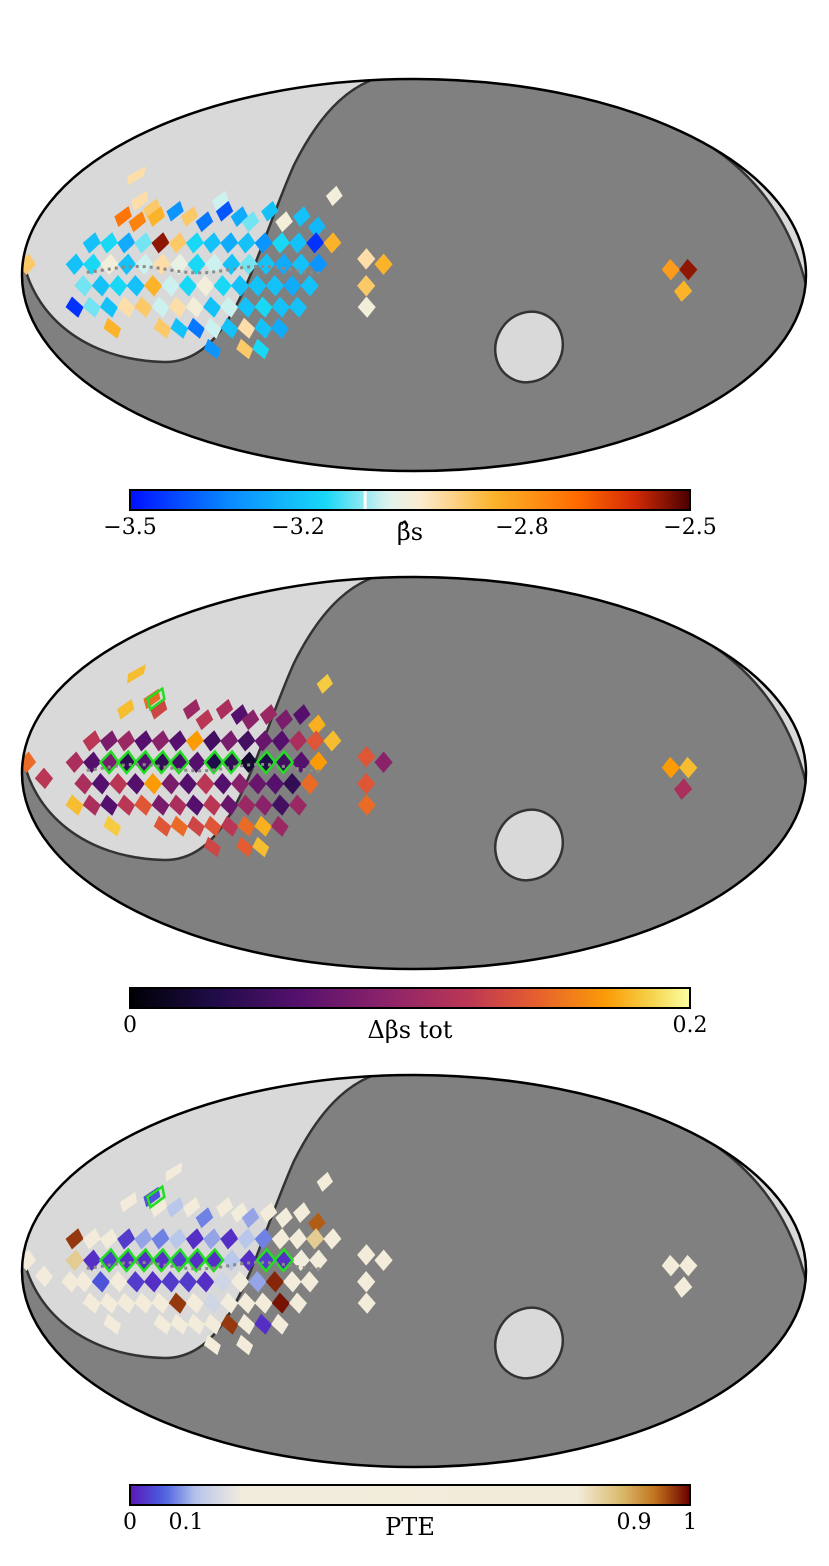 The width and height of the screenshot is (829, 1566). Describe the element at coordinates (521, 527) in the screenshot. I see `colorbar-tick-label: −2.8` at that location.